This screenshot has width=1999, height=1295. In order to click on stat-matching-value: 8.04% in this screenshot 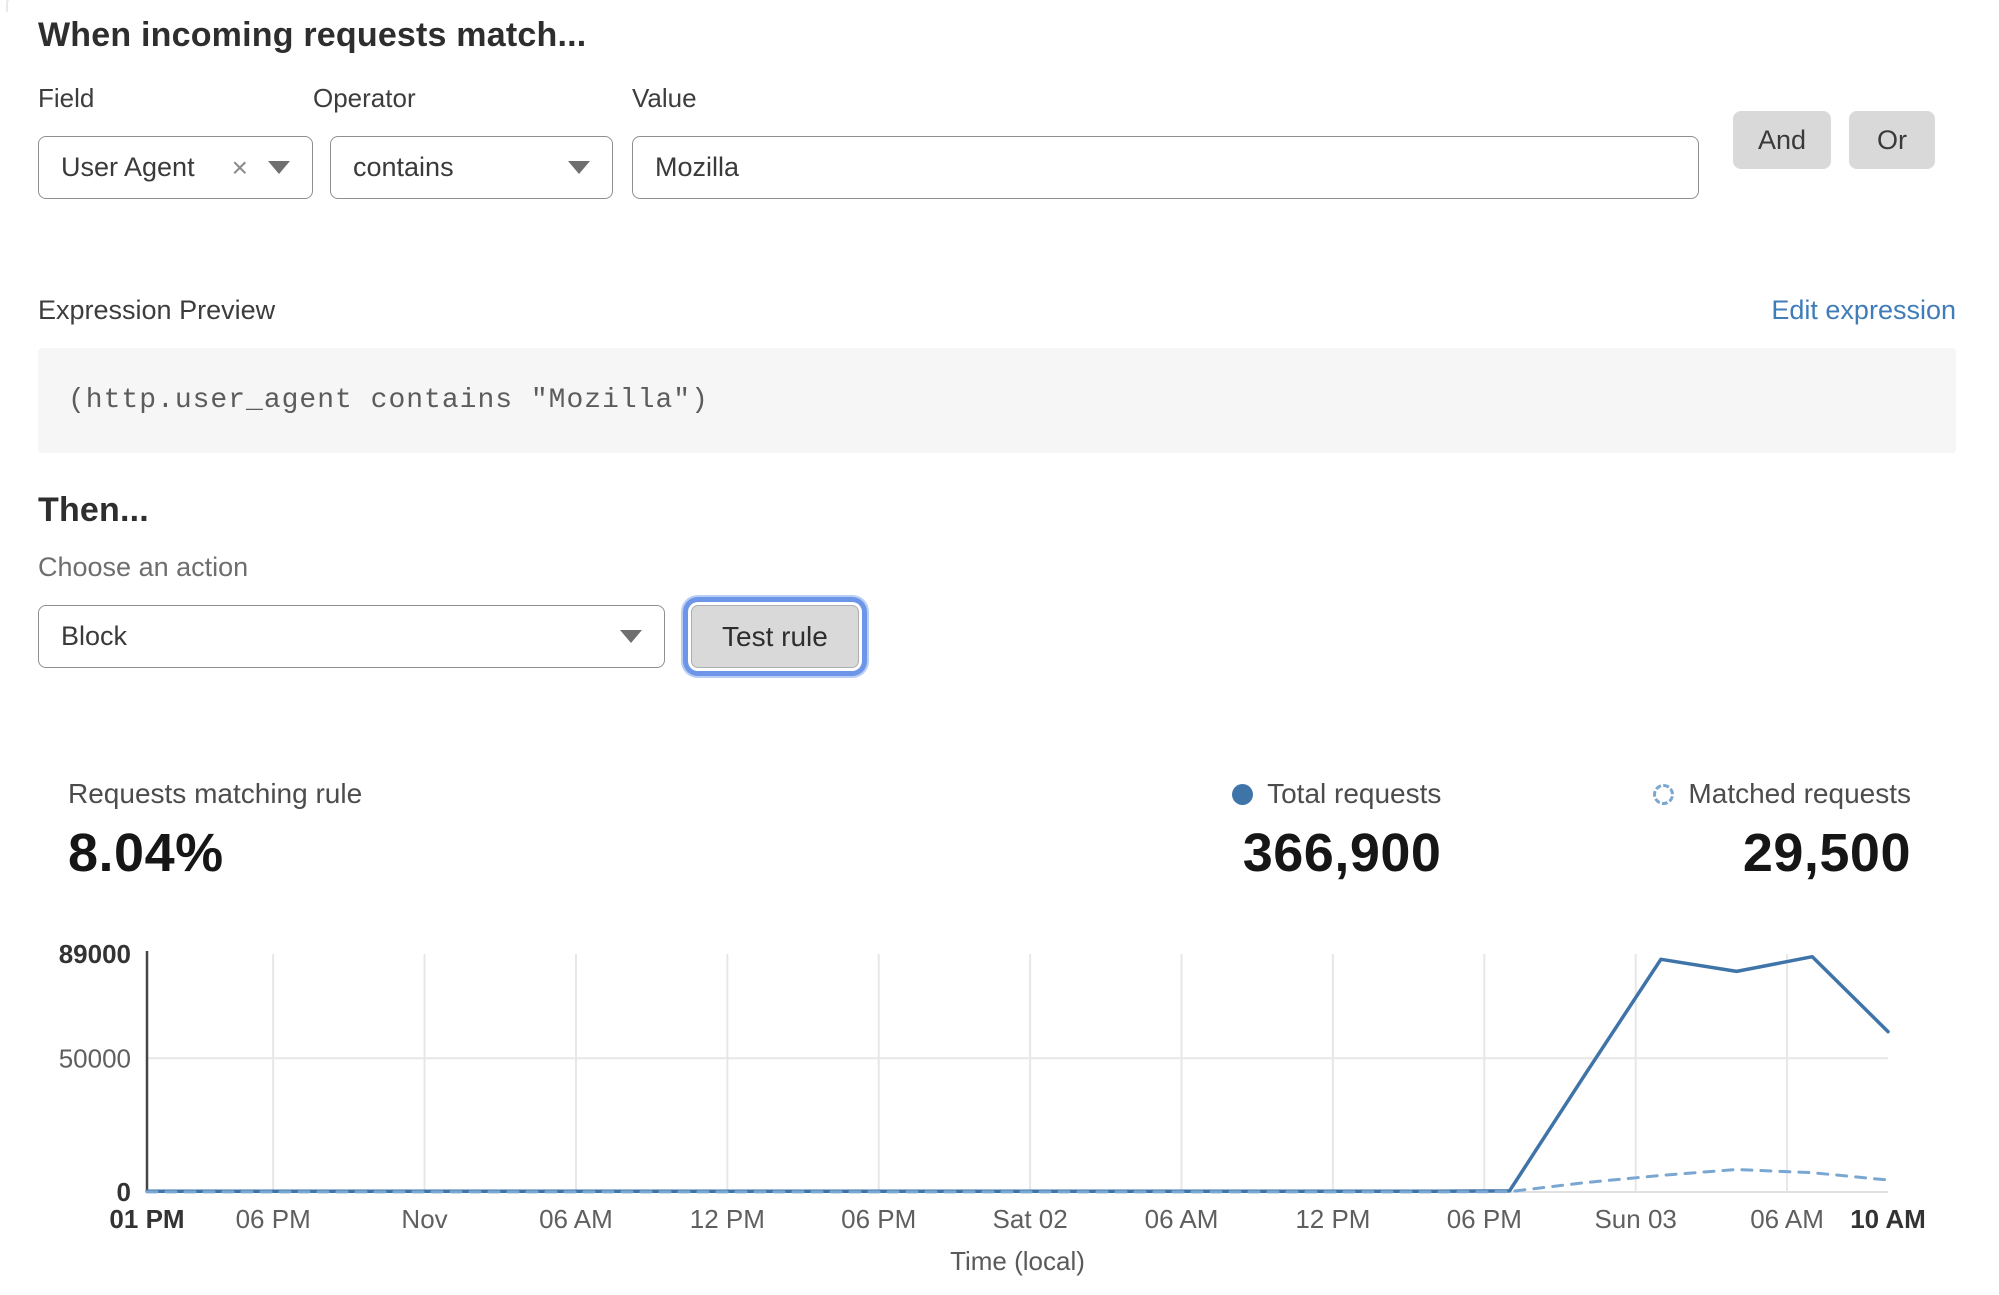, I will do `click(146, 853)`.